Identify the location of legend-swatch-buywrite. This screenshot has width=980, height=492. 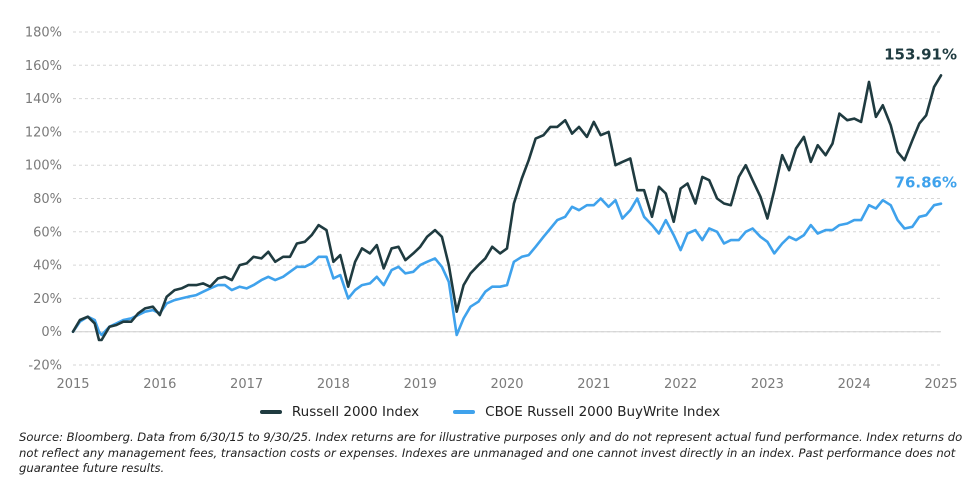
(464, 412).